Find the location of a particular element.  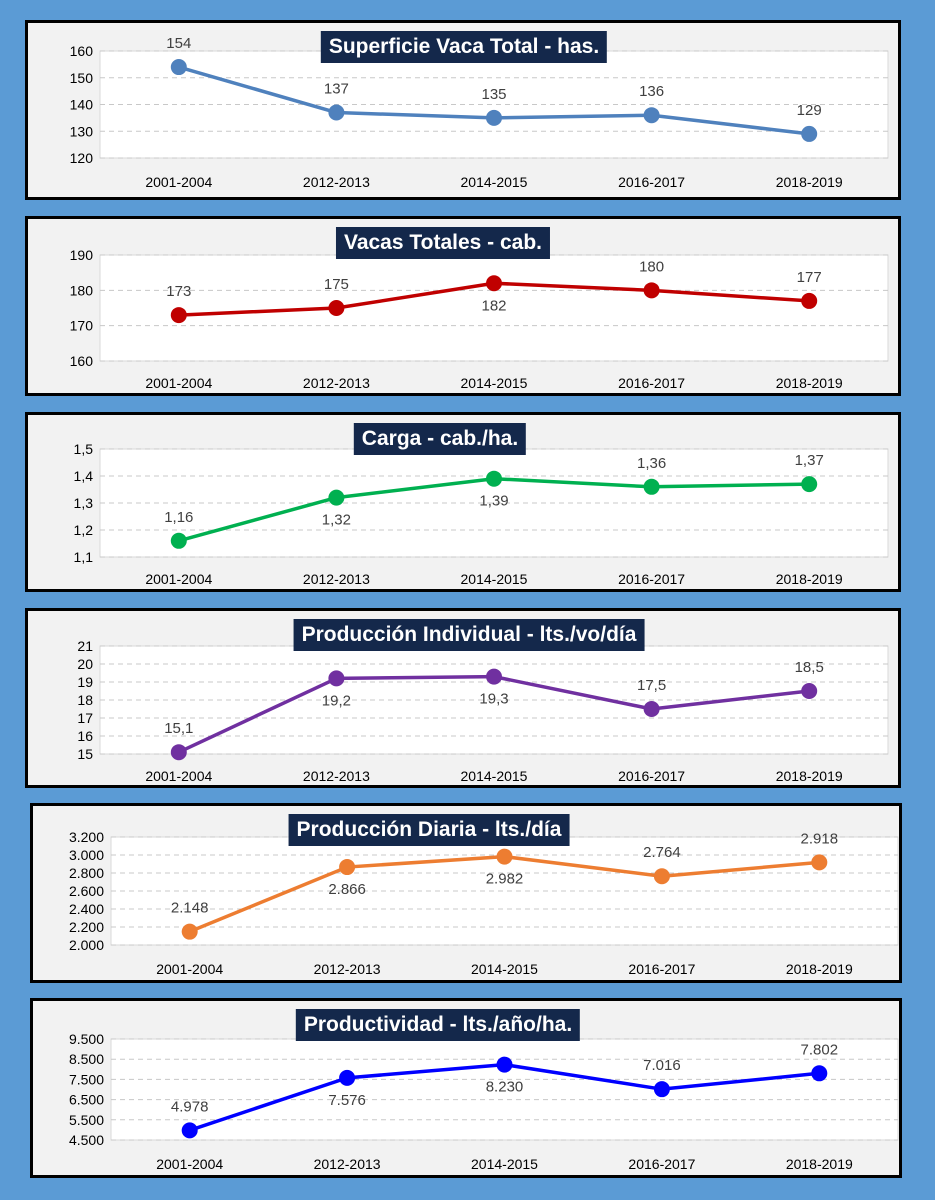

data-label: 129 is located at coordinates (809, 110).